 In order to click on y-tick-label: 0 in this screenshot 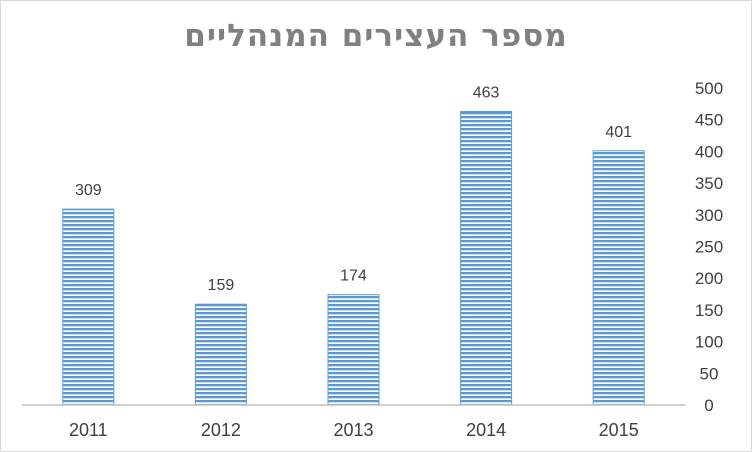, I will do `click(708, 405)`.